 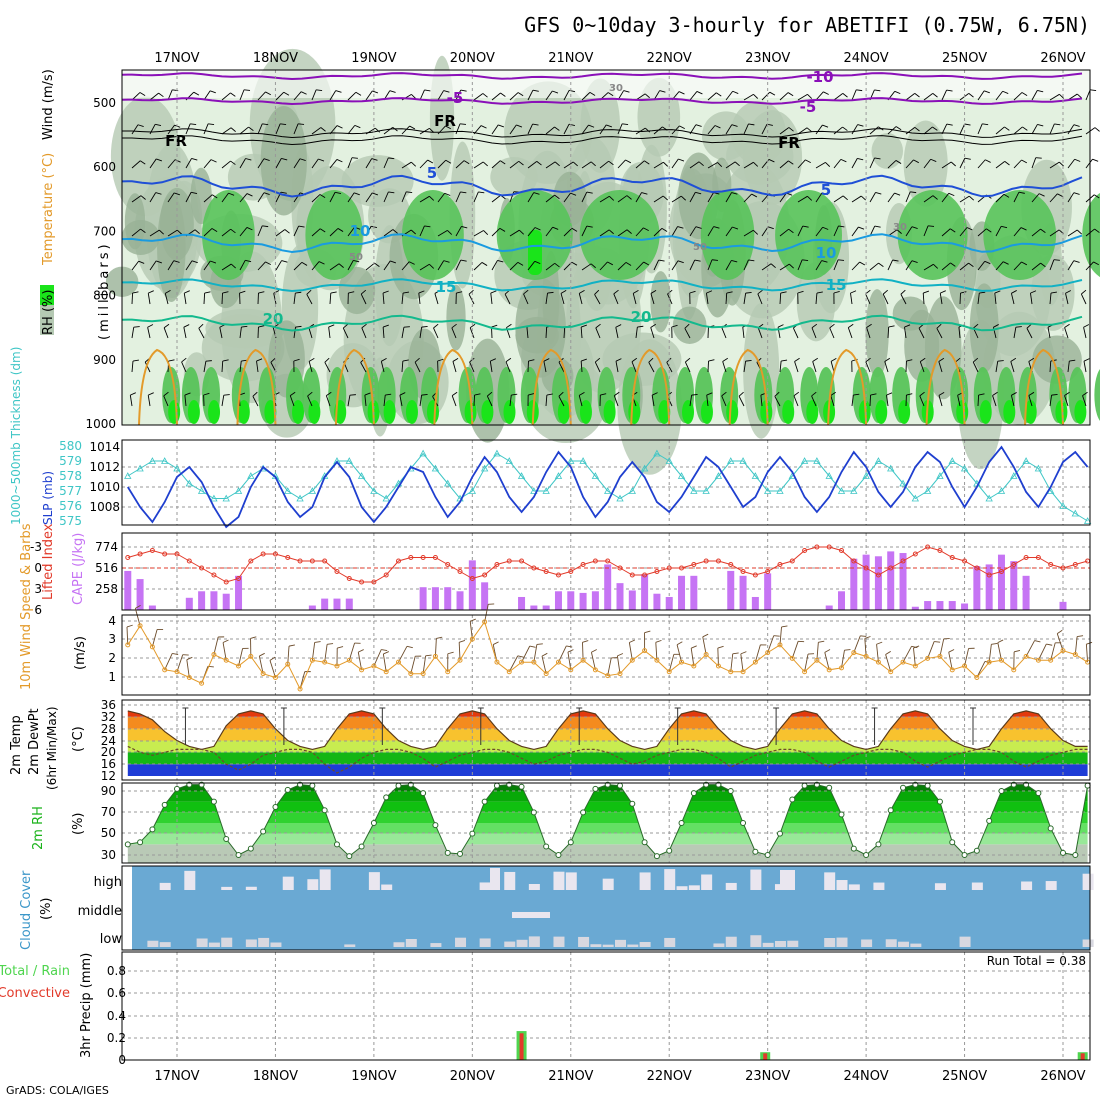 I want to click on temp-line, so click(x=607, y=730).